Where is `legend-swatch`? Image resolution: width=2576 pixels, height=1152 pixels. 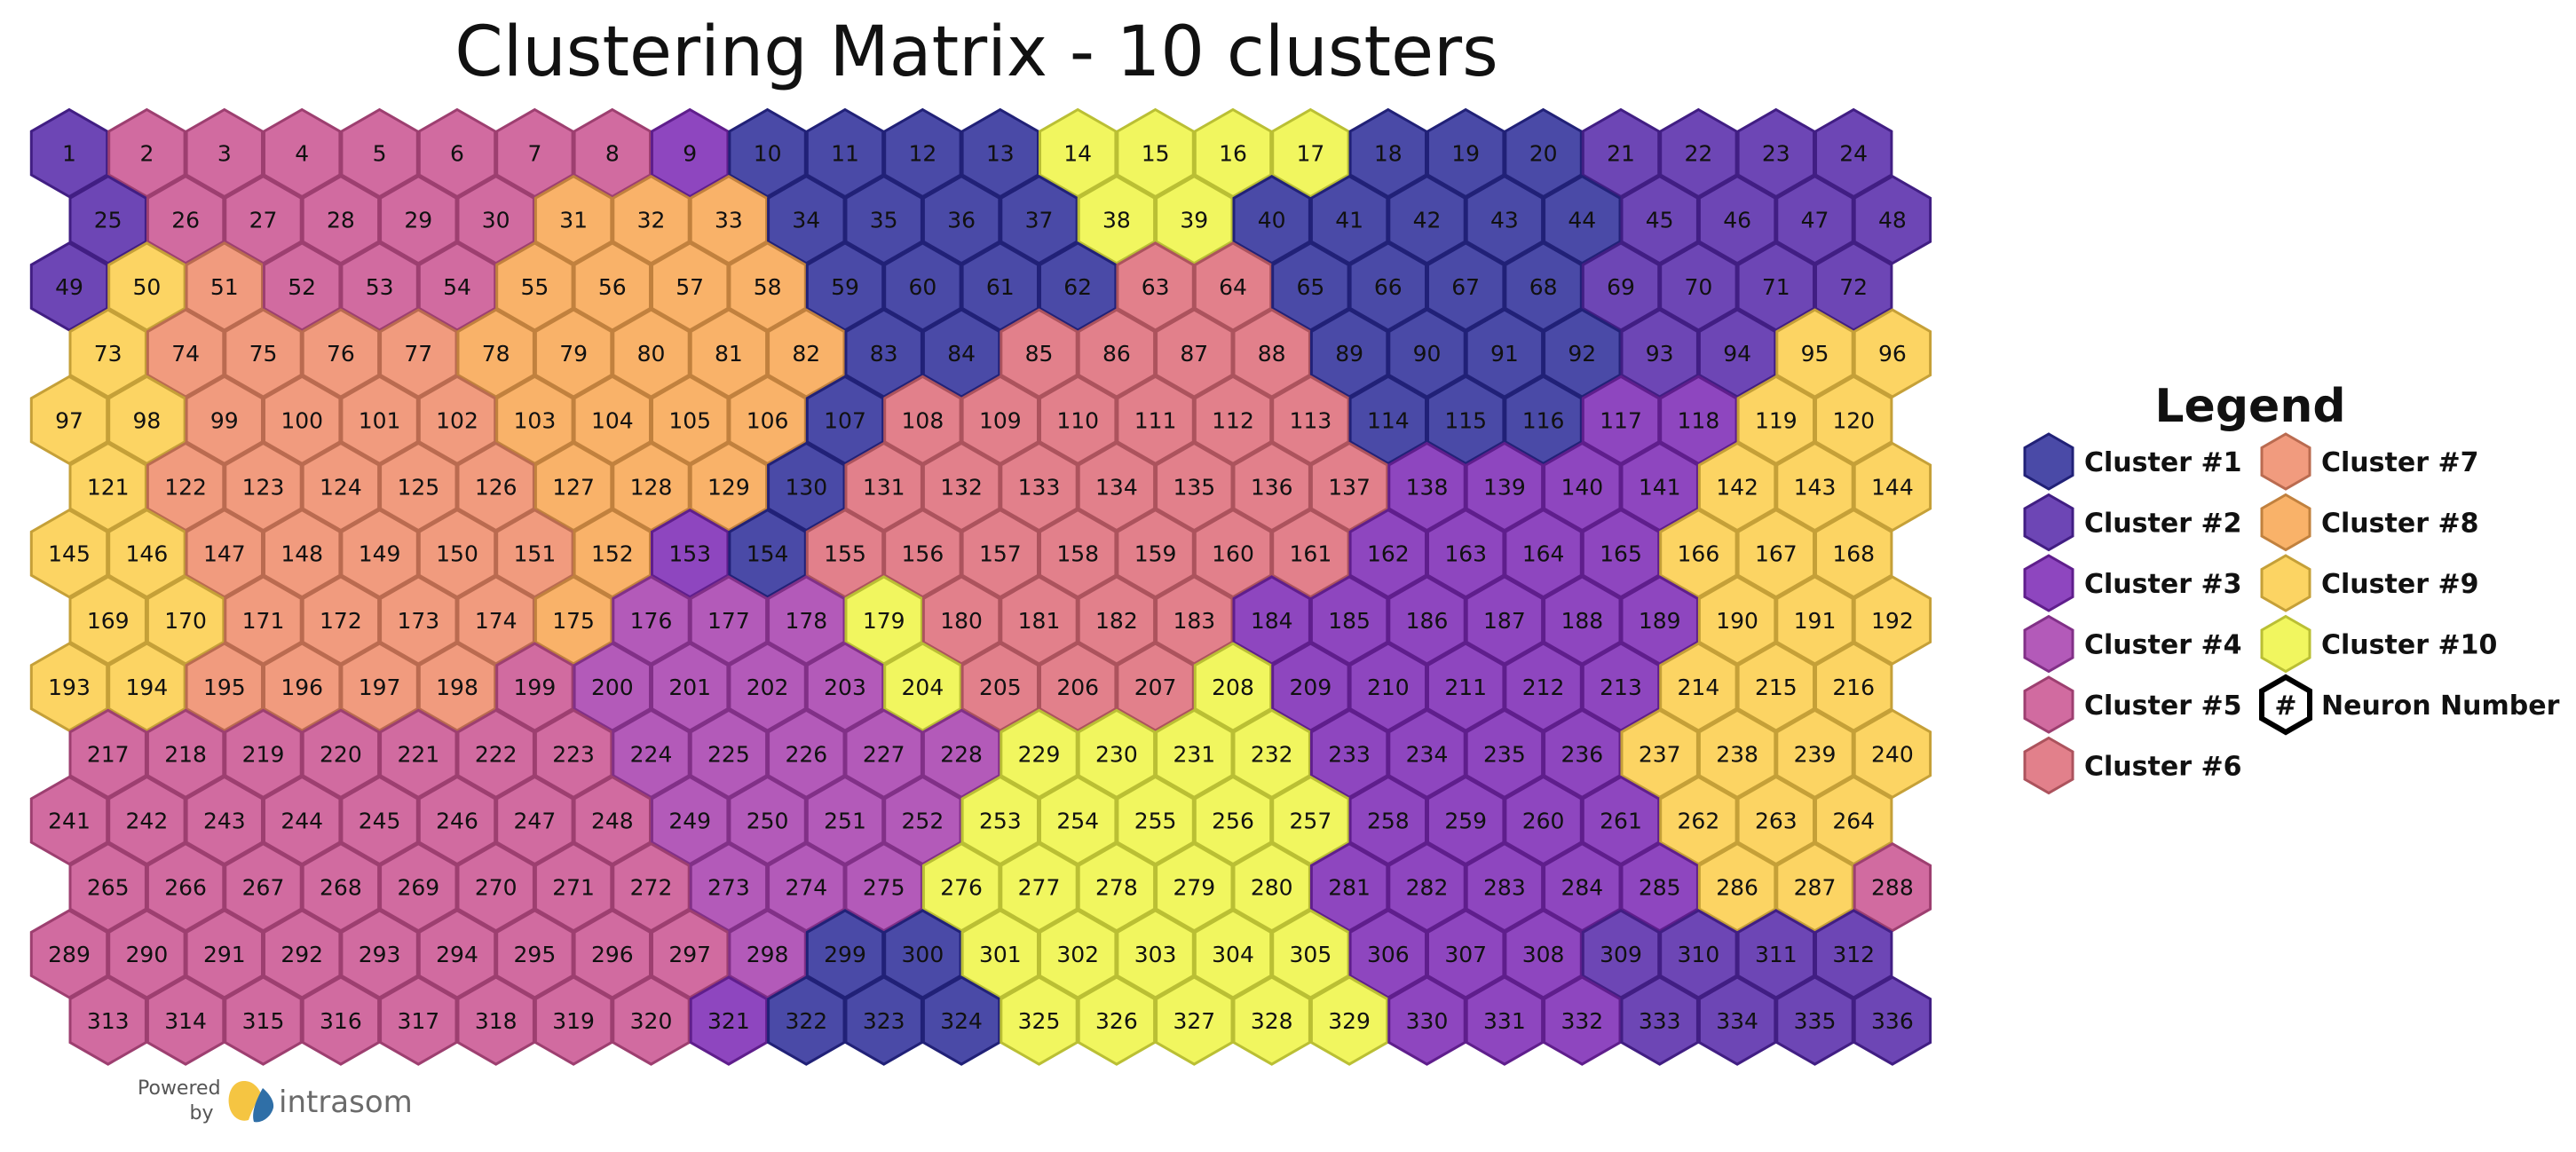
legend-swatch is located at coordinates (2048, 462).